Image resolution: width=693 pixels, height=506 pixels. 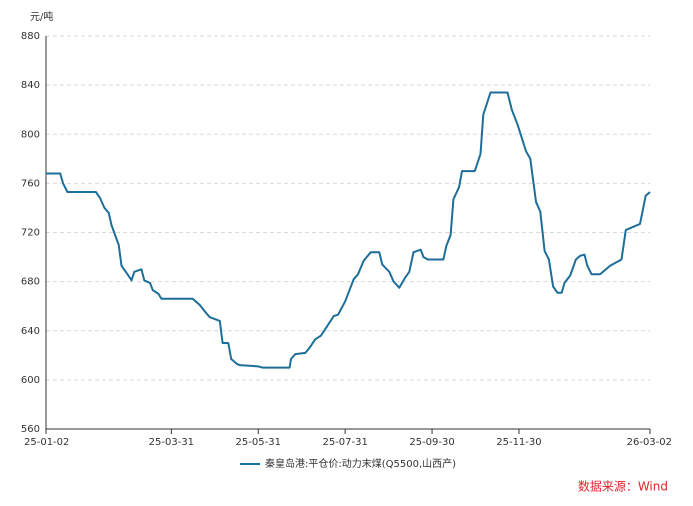 What do you see at coordinates (171, 442) in the screenshot?
I see `x-tick-label: 25-03-31` at bounding box center [171, 442].